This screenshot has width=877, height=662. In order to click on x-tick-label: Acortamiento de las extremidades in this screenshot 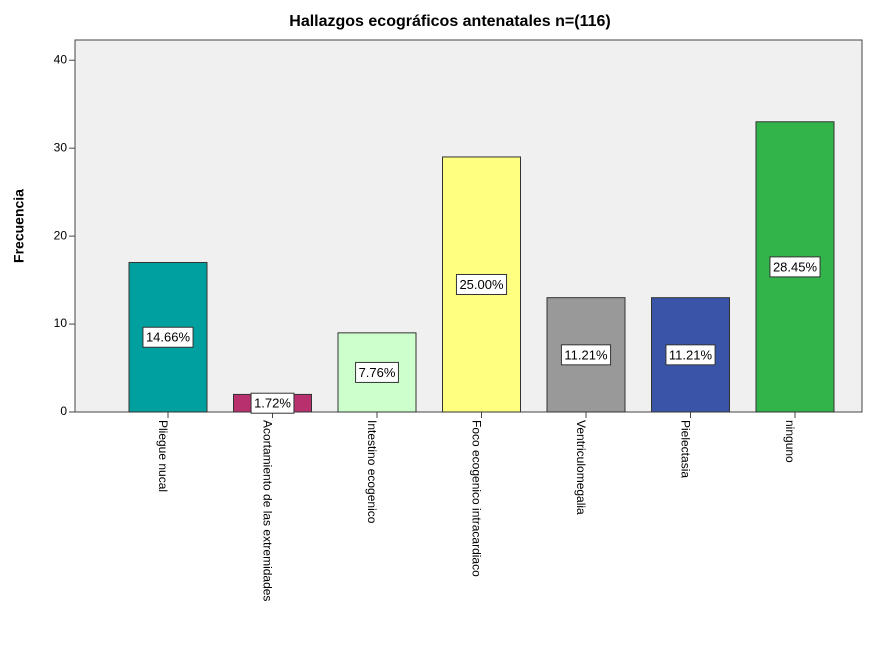, I will do `click(267, 510)`.